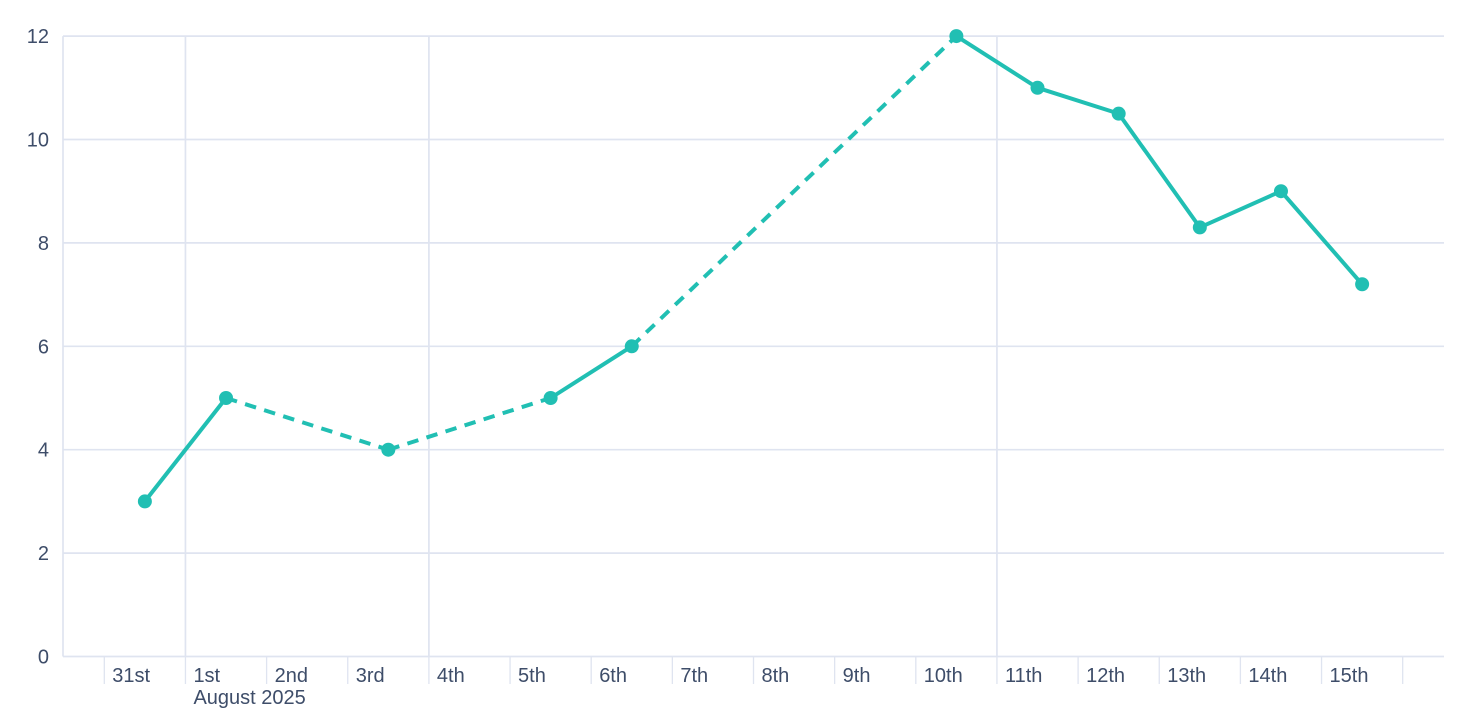 The image size is (1464, 726). Describe the element at coordinates (38, 141) in the screenshot. I see `y-axis-label: 10` at that location.